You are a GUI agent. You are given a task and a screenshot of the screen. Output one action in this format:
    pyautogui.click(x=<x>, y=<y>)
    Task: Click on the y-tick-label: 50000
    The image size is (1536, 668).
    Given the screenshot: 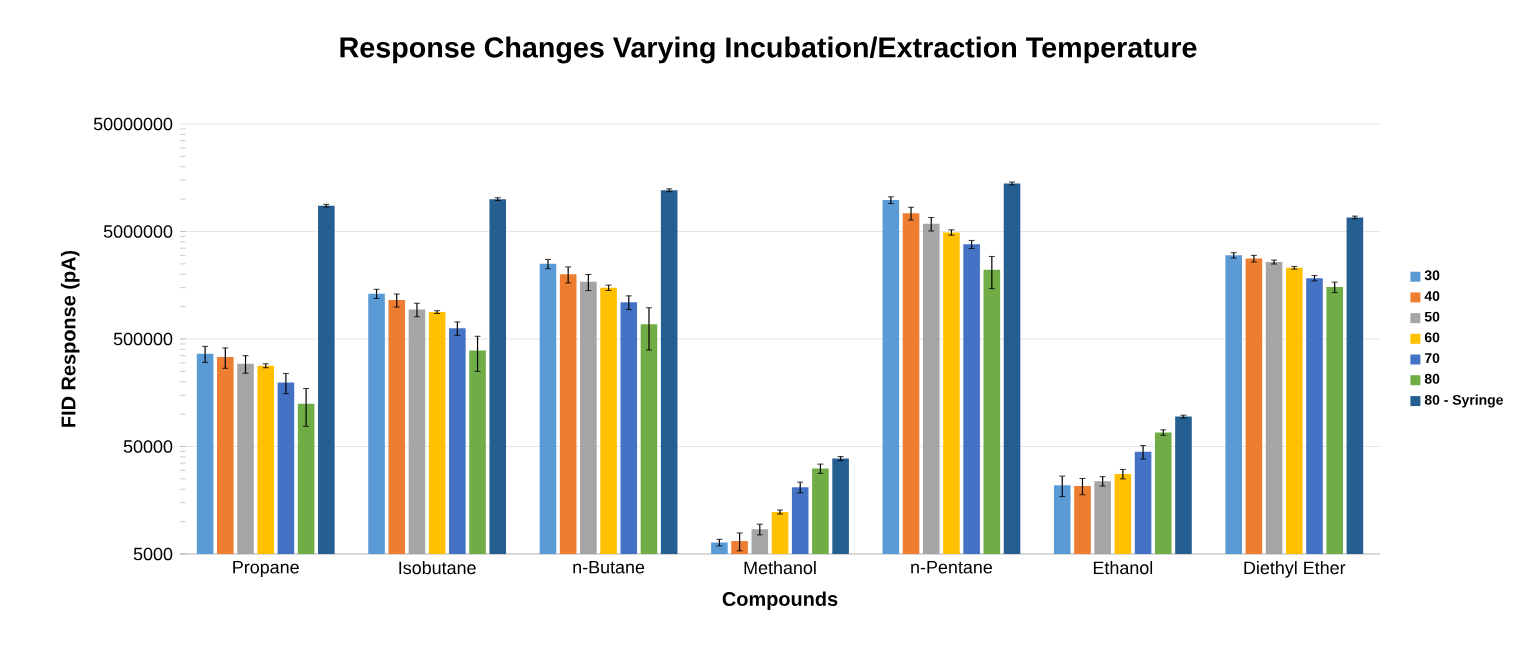 What is the action you would take?
    pyautogui.click(x=148, y=446)
    